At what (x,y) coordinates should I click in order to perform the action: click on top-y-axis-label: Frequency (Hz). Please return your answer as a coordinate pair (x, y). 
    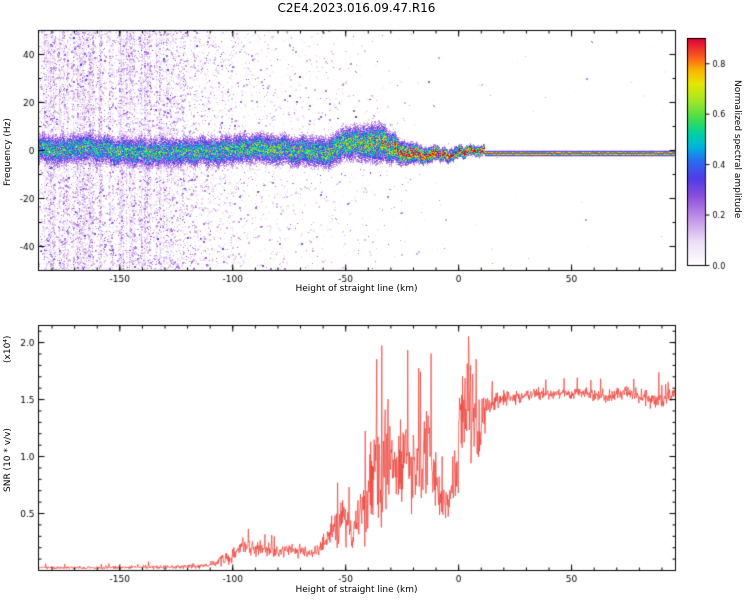
    Looking at the image, I should click on (8, 152).